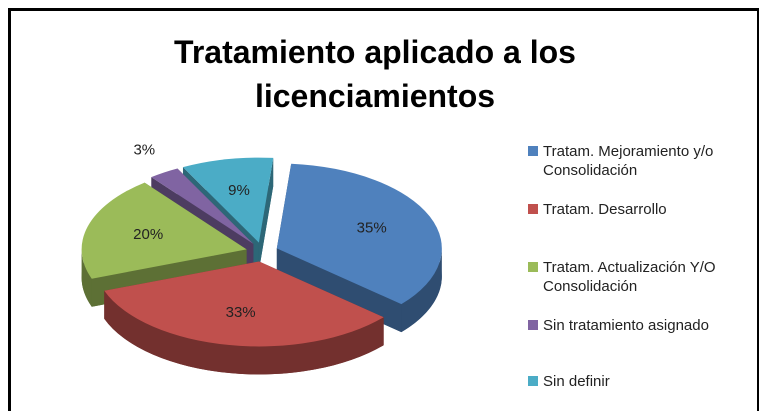 This screenshot has height=411, width=767. What do you see at coordinates (626, 325) in the screenshot?
I see `legend-label: Sin tratamiento asignado` at bounding box center [626, 325].